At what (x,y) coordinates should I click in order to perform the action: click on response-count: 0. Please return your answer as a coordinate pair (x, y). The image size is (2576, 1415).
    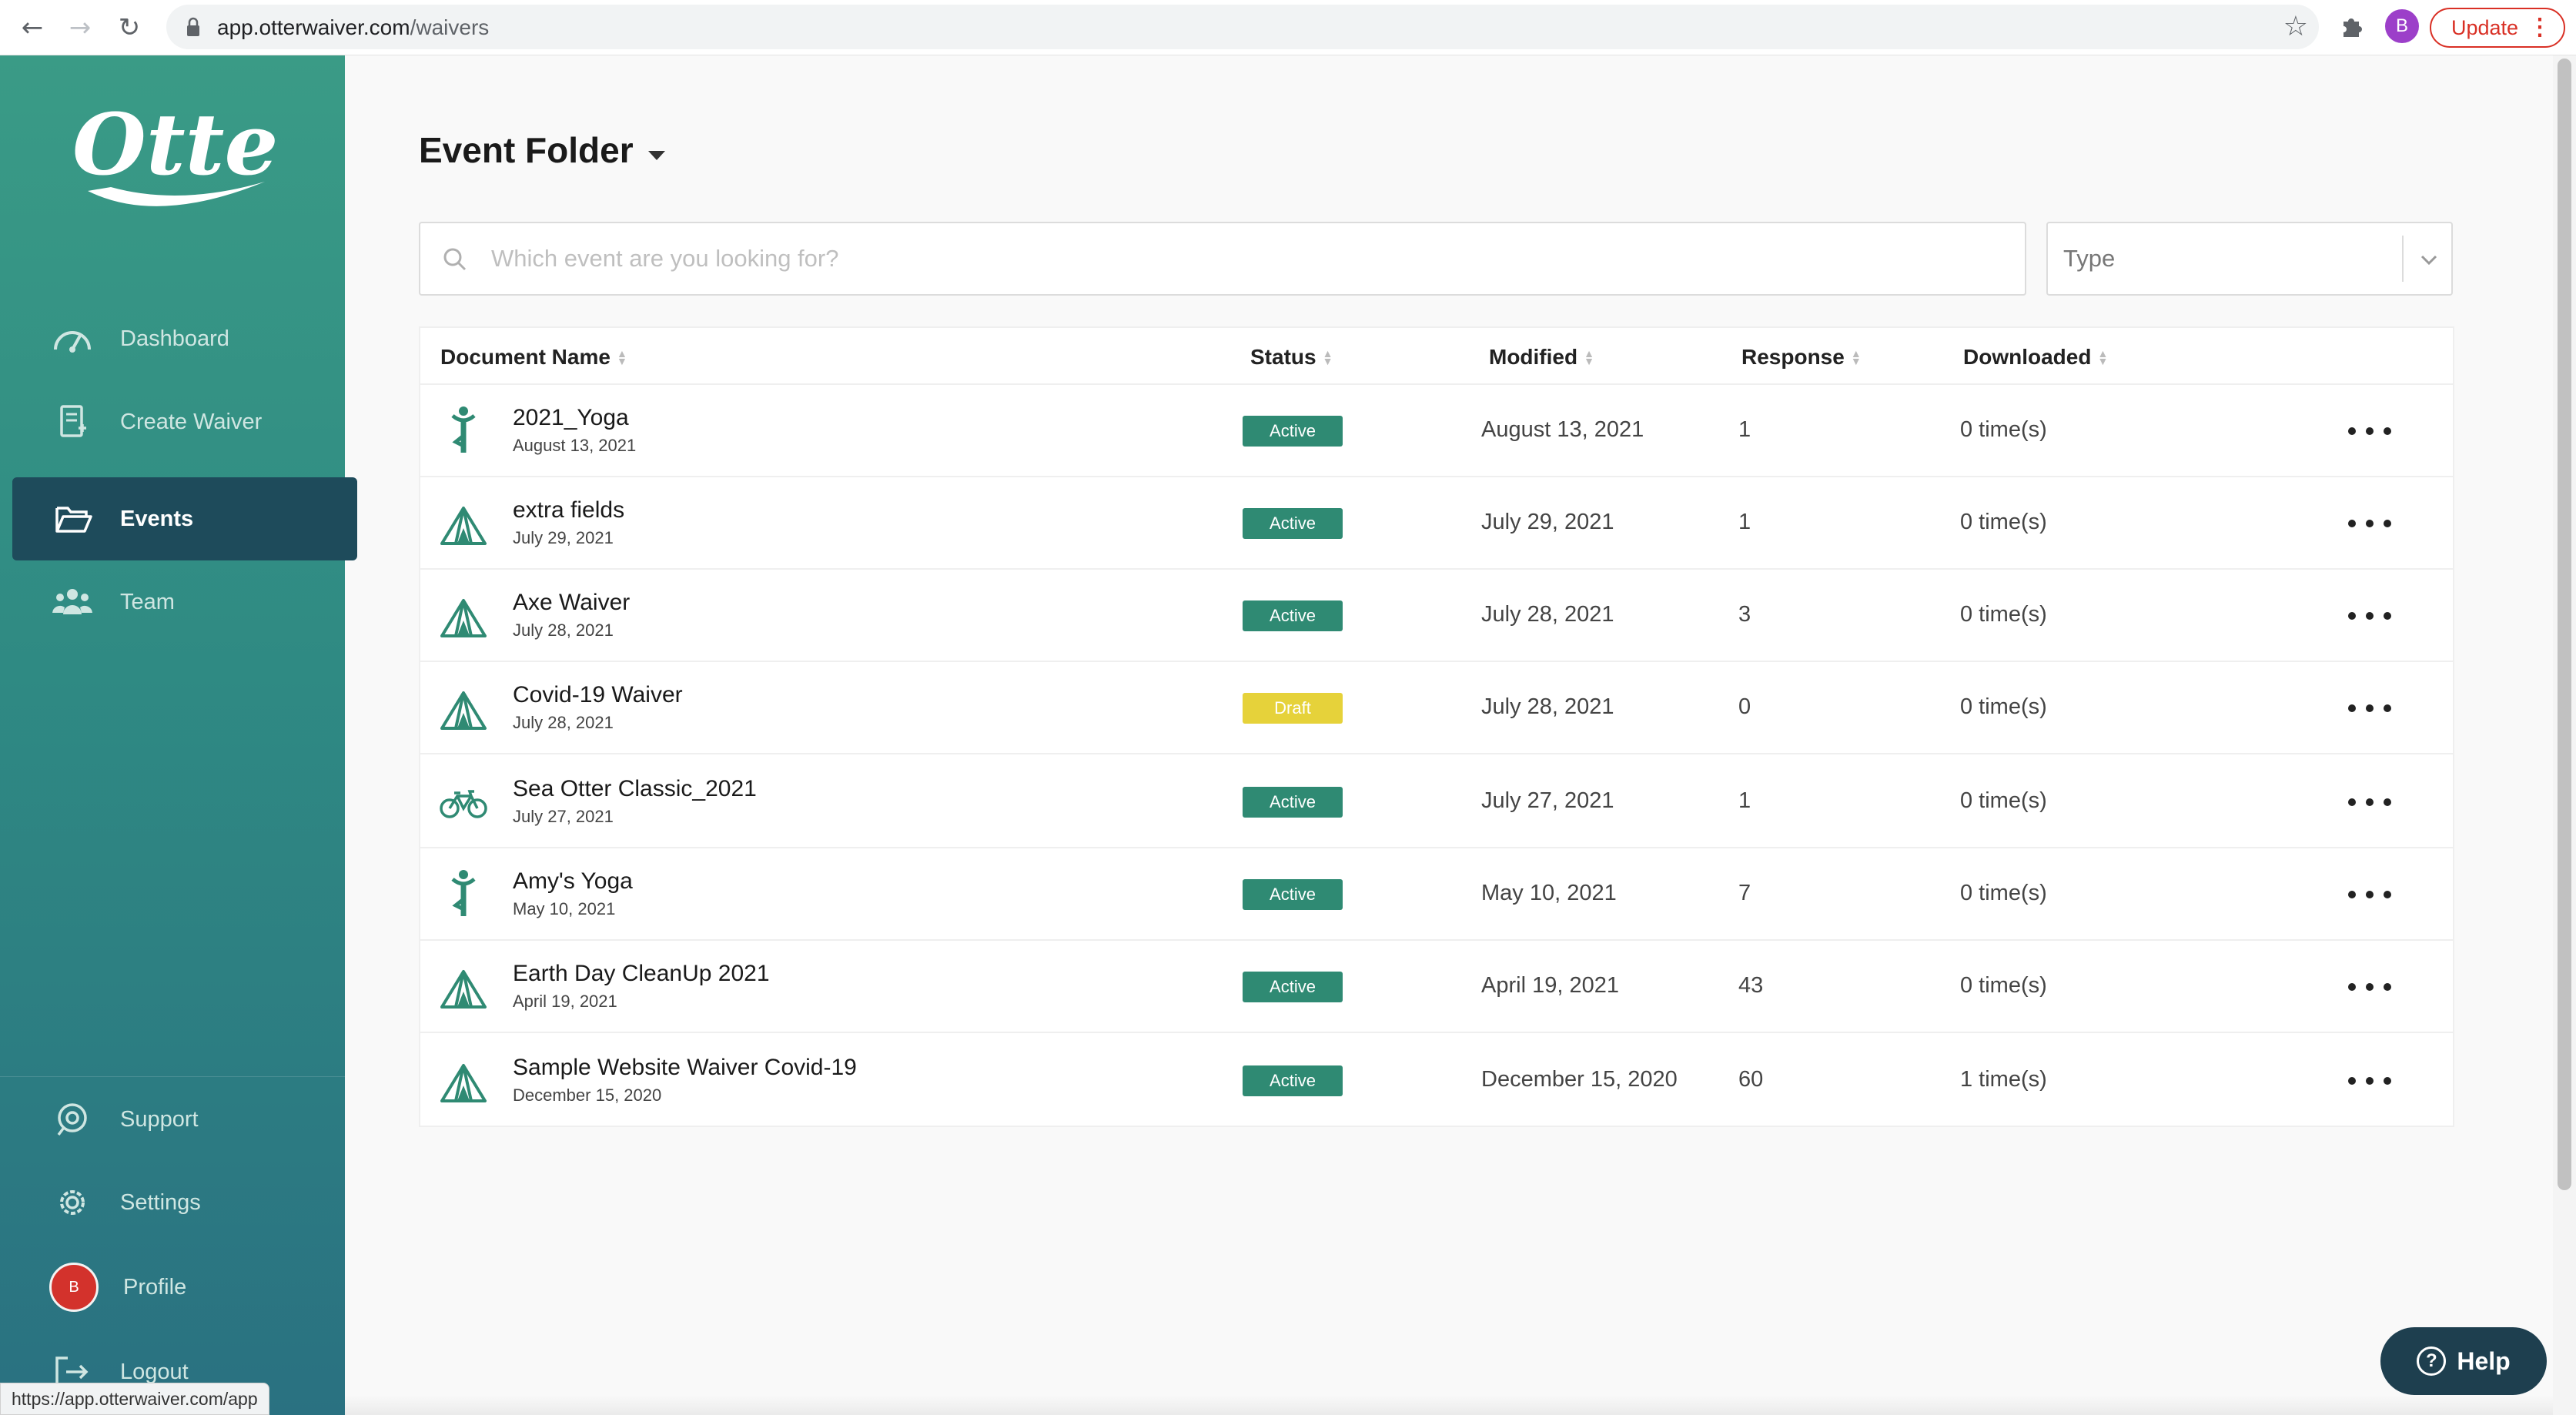
    Looking at the image, I should click on (1745, 706).